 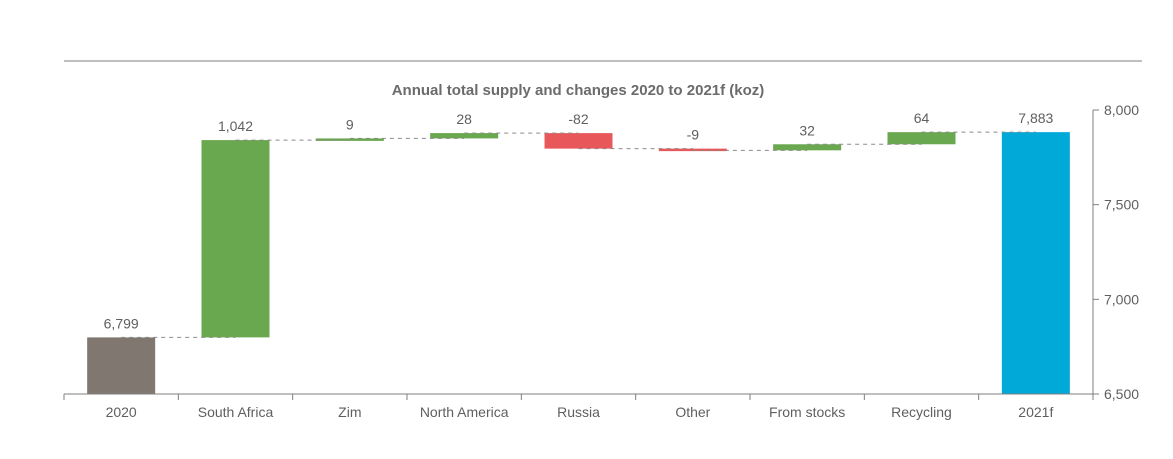 What do you see at coordinates (1121, 394) in the screenshot?
I see `y-tick-label-0: 6,500` at bounding box center [1121, 394].